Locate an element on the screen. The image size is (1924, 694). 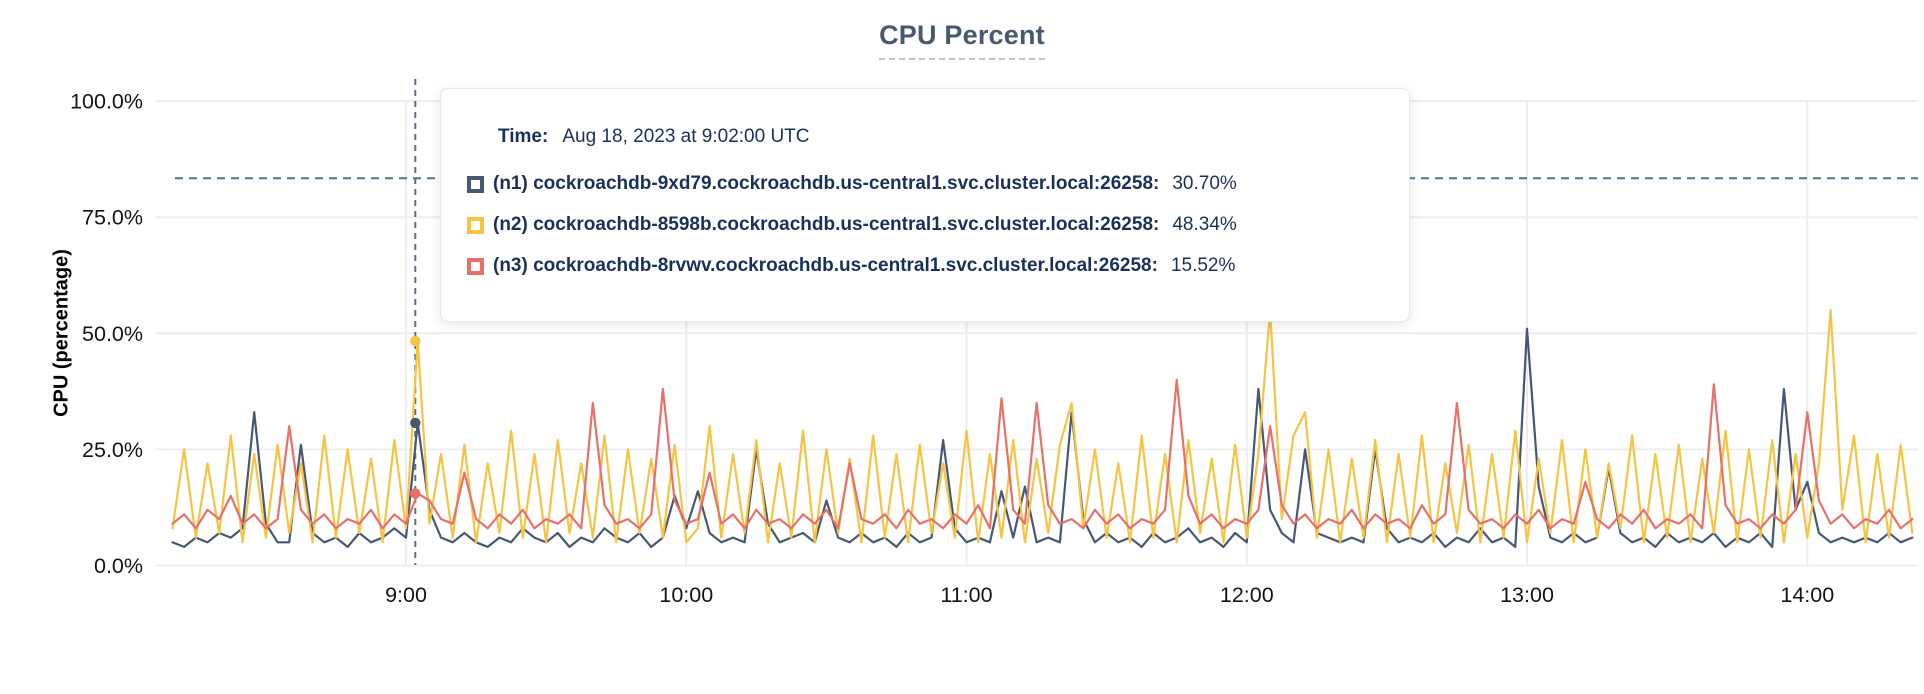
x-tick-label-11:00: 11:00 is located at coordinates (966, 595).